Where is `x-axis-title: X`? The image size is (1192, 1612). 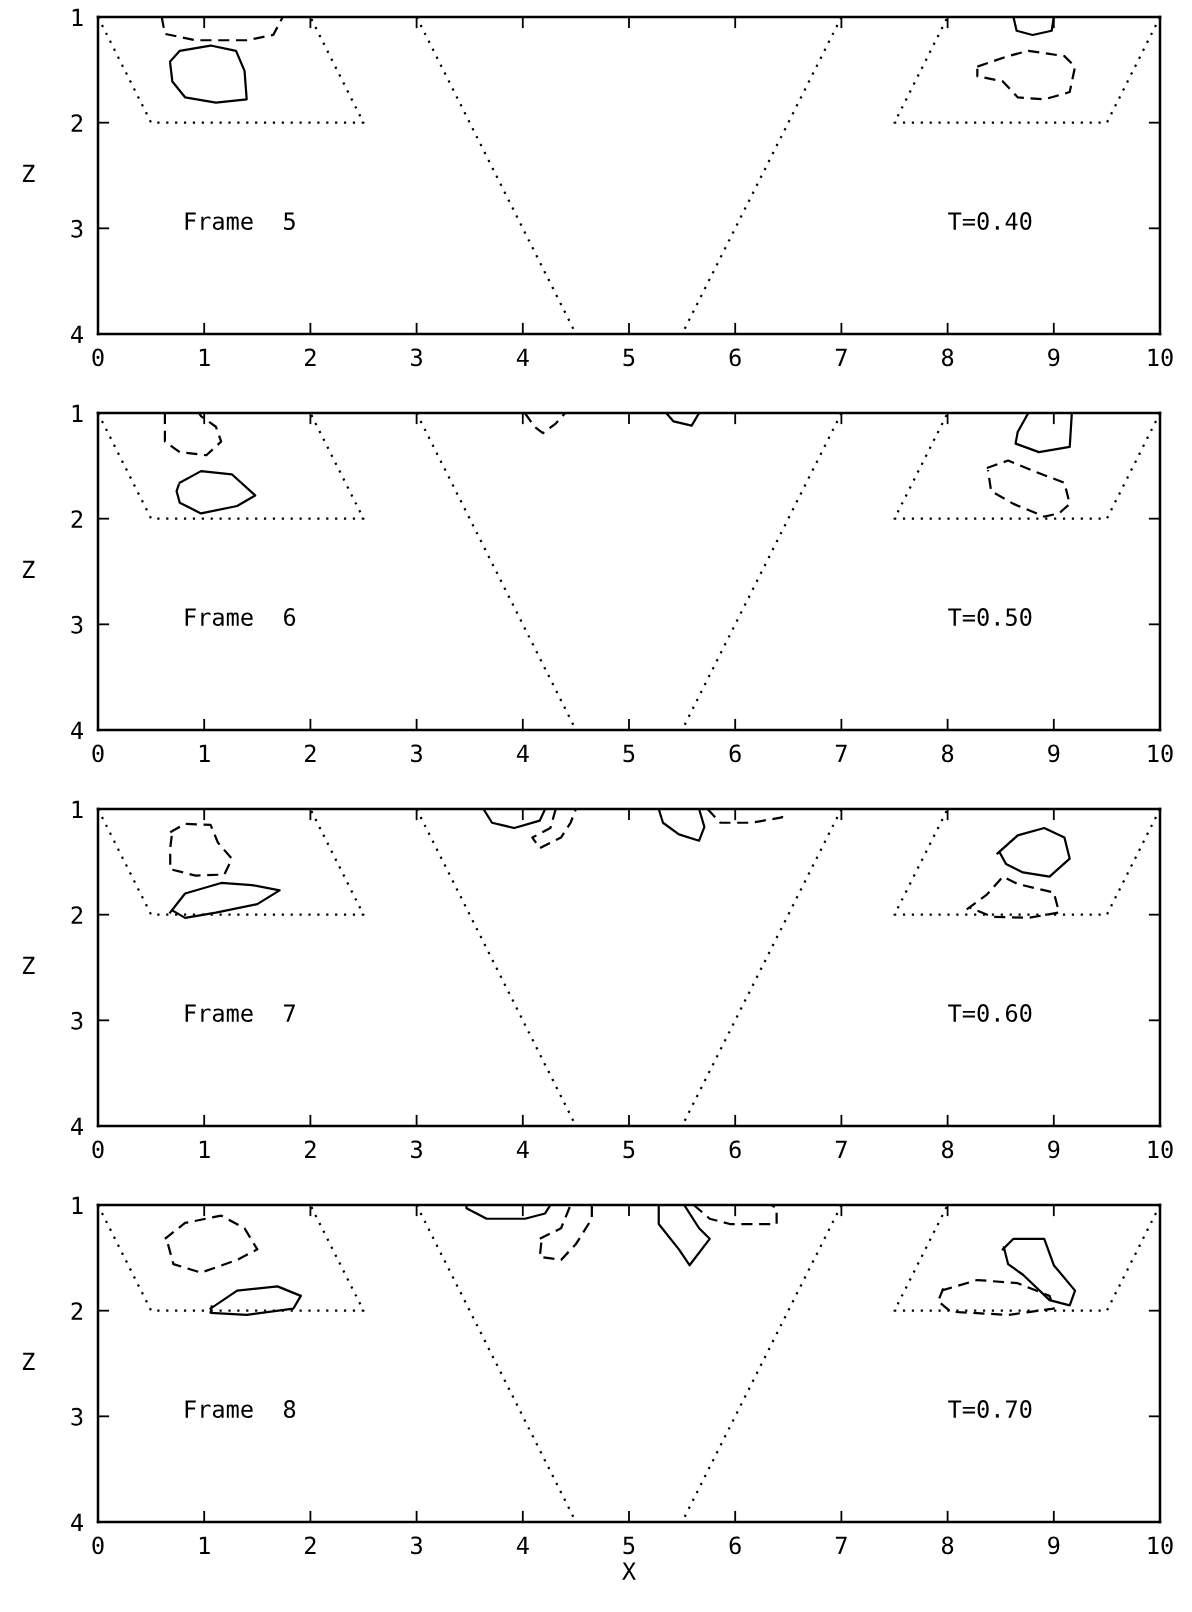 x-axis-title: X is located at coordinates (629, 1571).